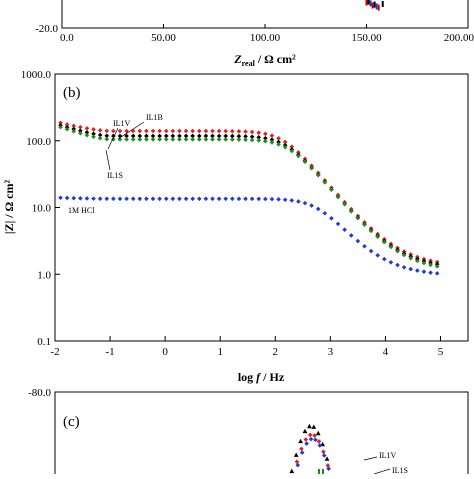  What do you see at coordinates (220, 352) in the screenshot?
I see `x-tick-label: 1` at bounding box center [220, 352].